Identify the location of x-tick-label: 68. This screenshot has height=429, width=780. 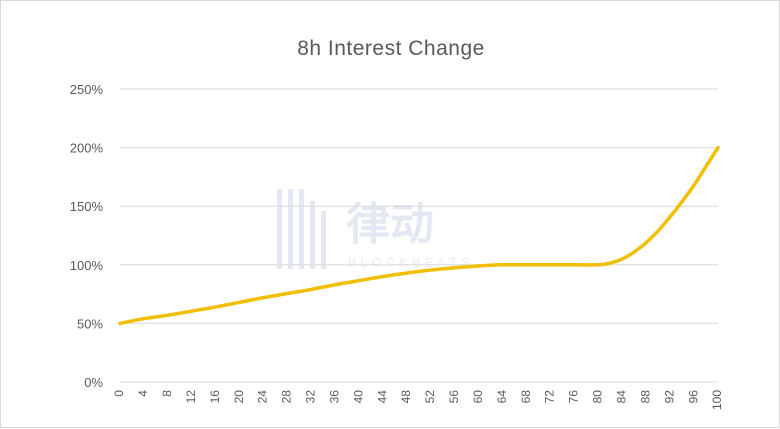
(526, 397).